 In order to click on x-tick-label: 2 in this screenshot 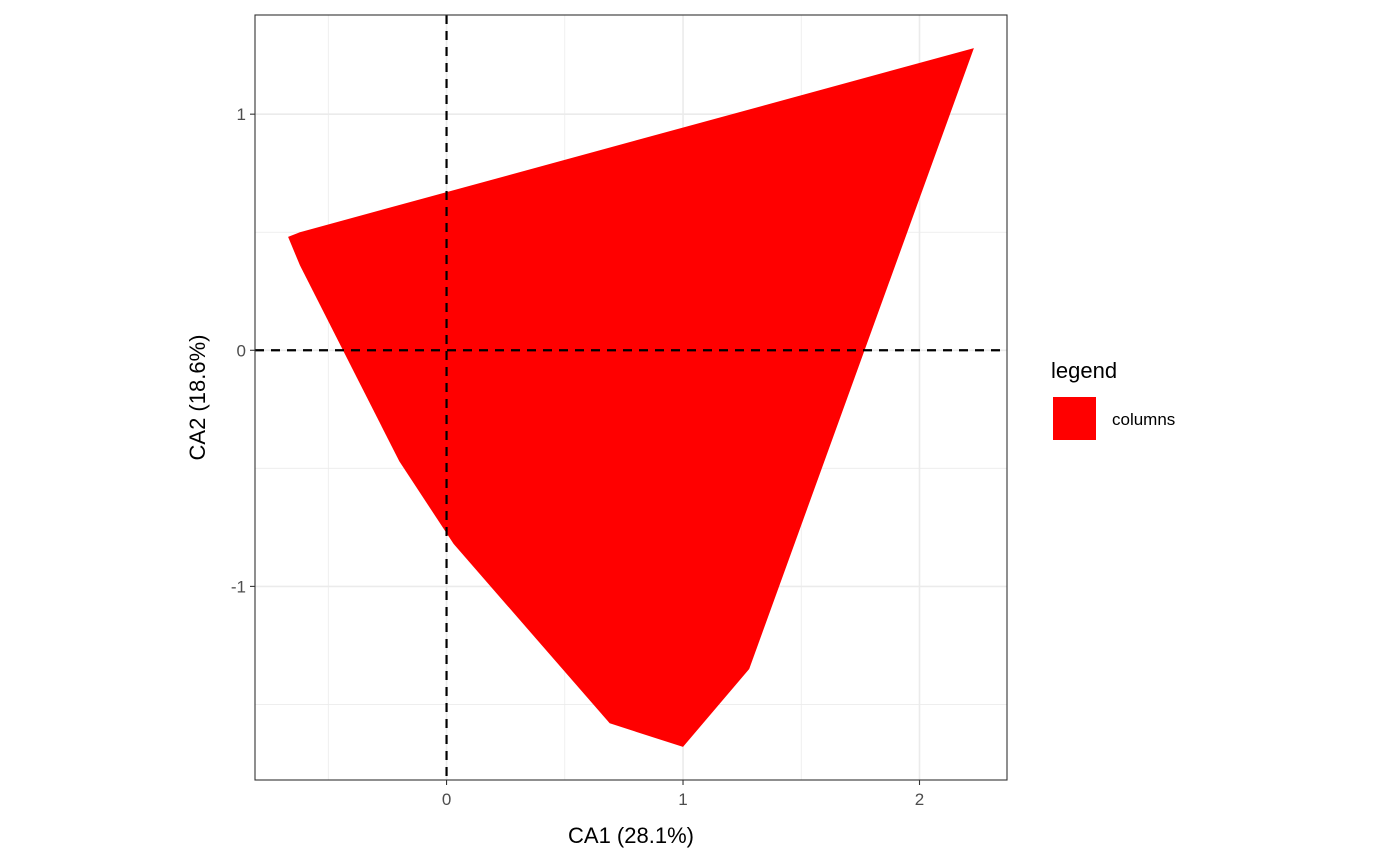, I will do `click(919, 799)`.